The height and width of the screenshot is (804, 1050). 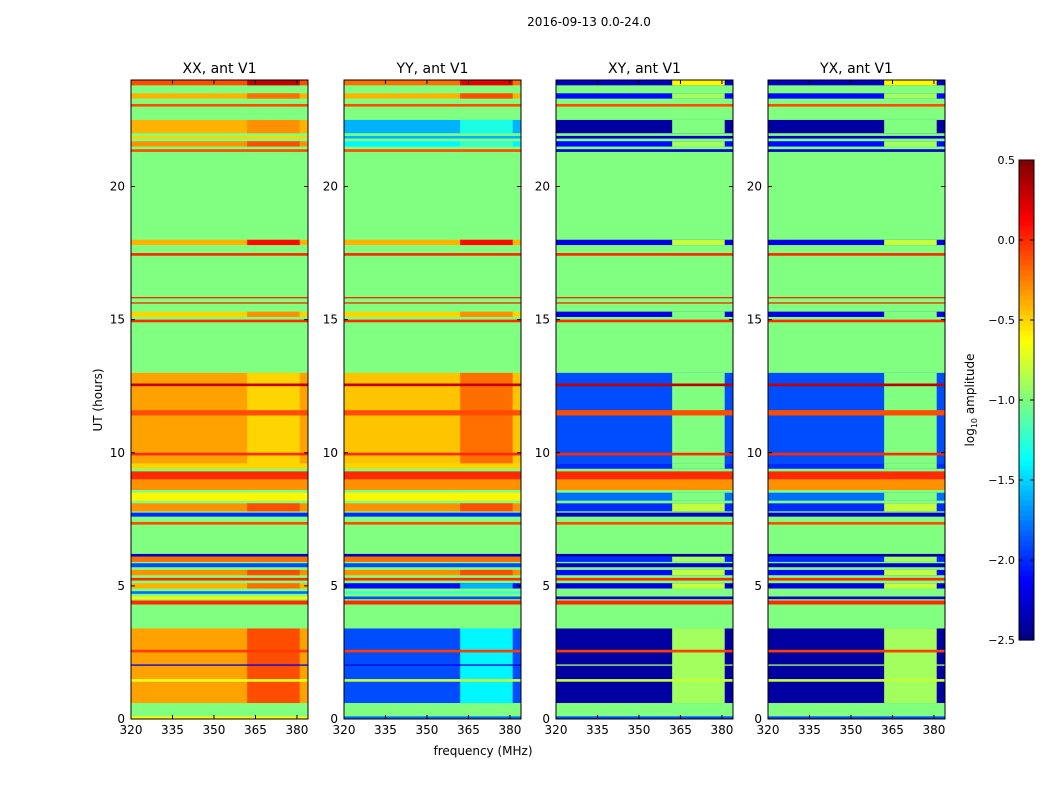 What do you see at coordinates (1011, 400) in the screenshot?
I see `colorbar: 0.5 0.0 −0.5 −1.0 −1.5 −2.0 −2.5` at bounding box center [1011, 400].